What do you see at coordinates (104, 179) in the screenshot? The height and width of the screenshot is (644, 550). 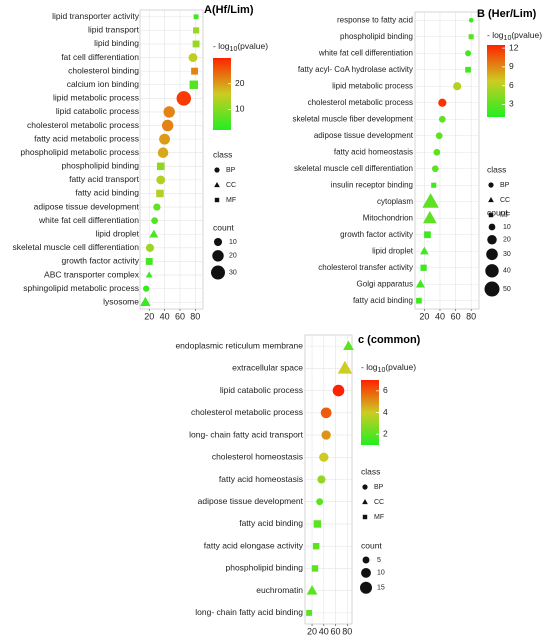 I see `y-tick-label: fatty acid transport` at bounding box center [104, 179].